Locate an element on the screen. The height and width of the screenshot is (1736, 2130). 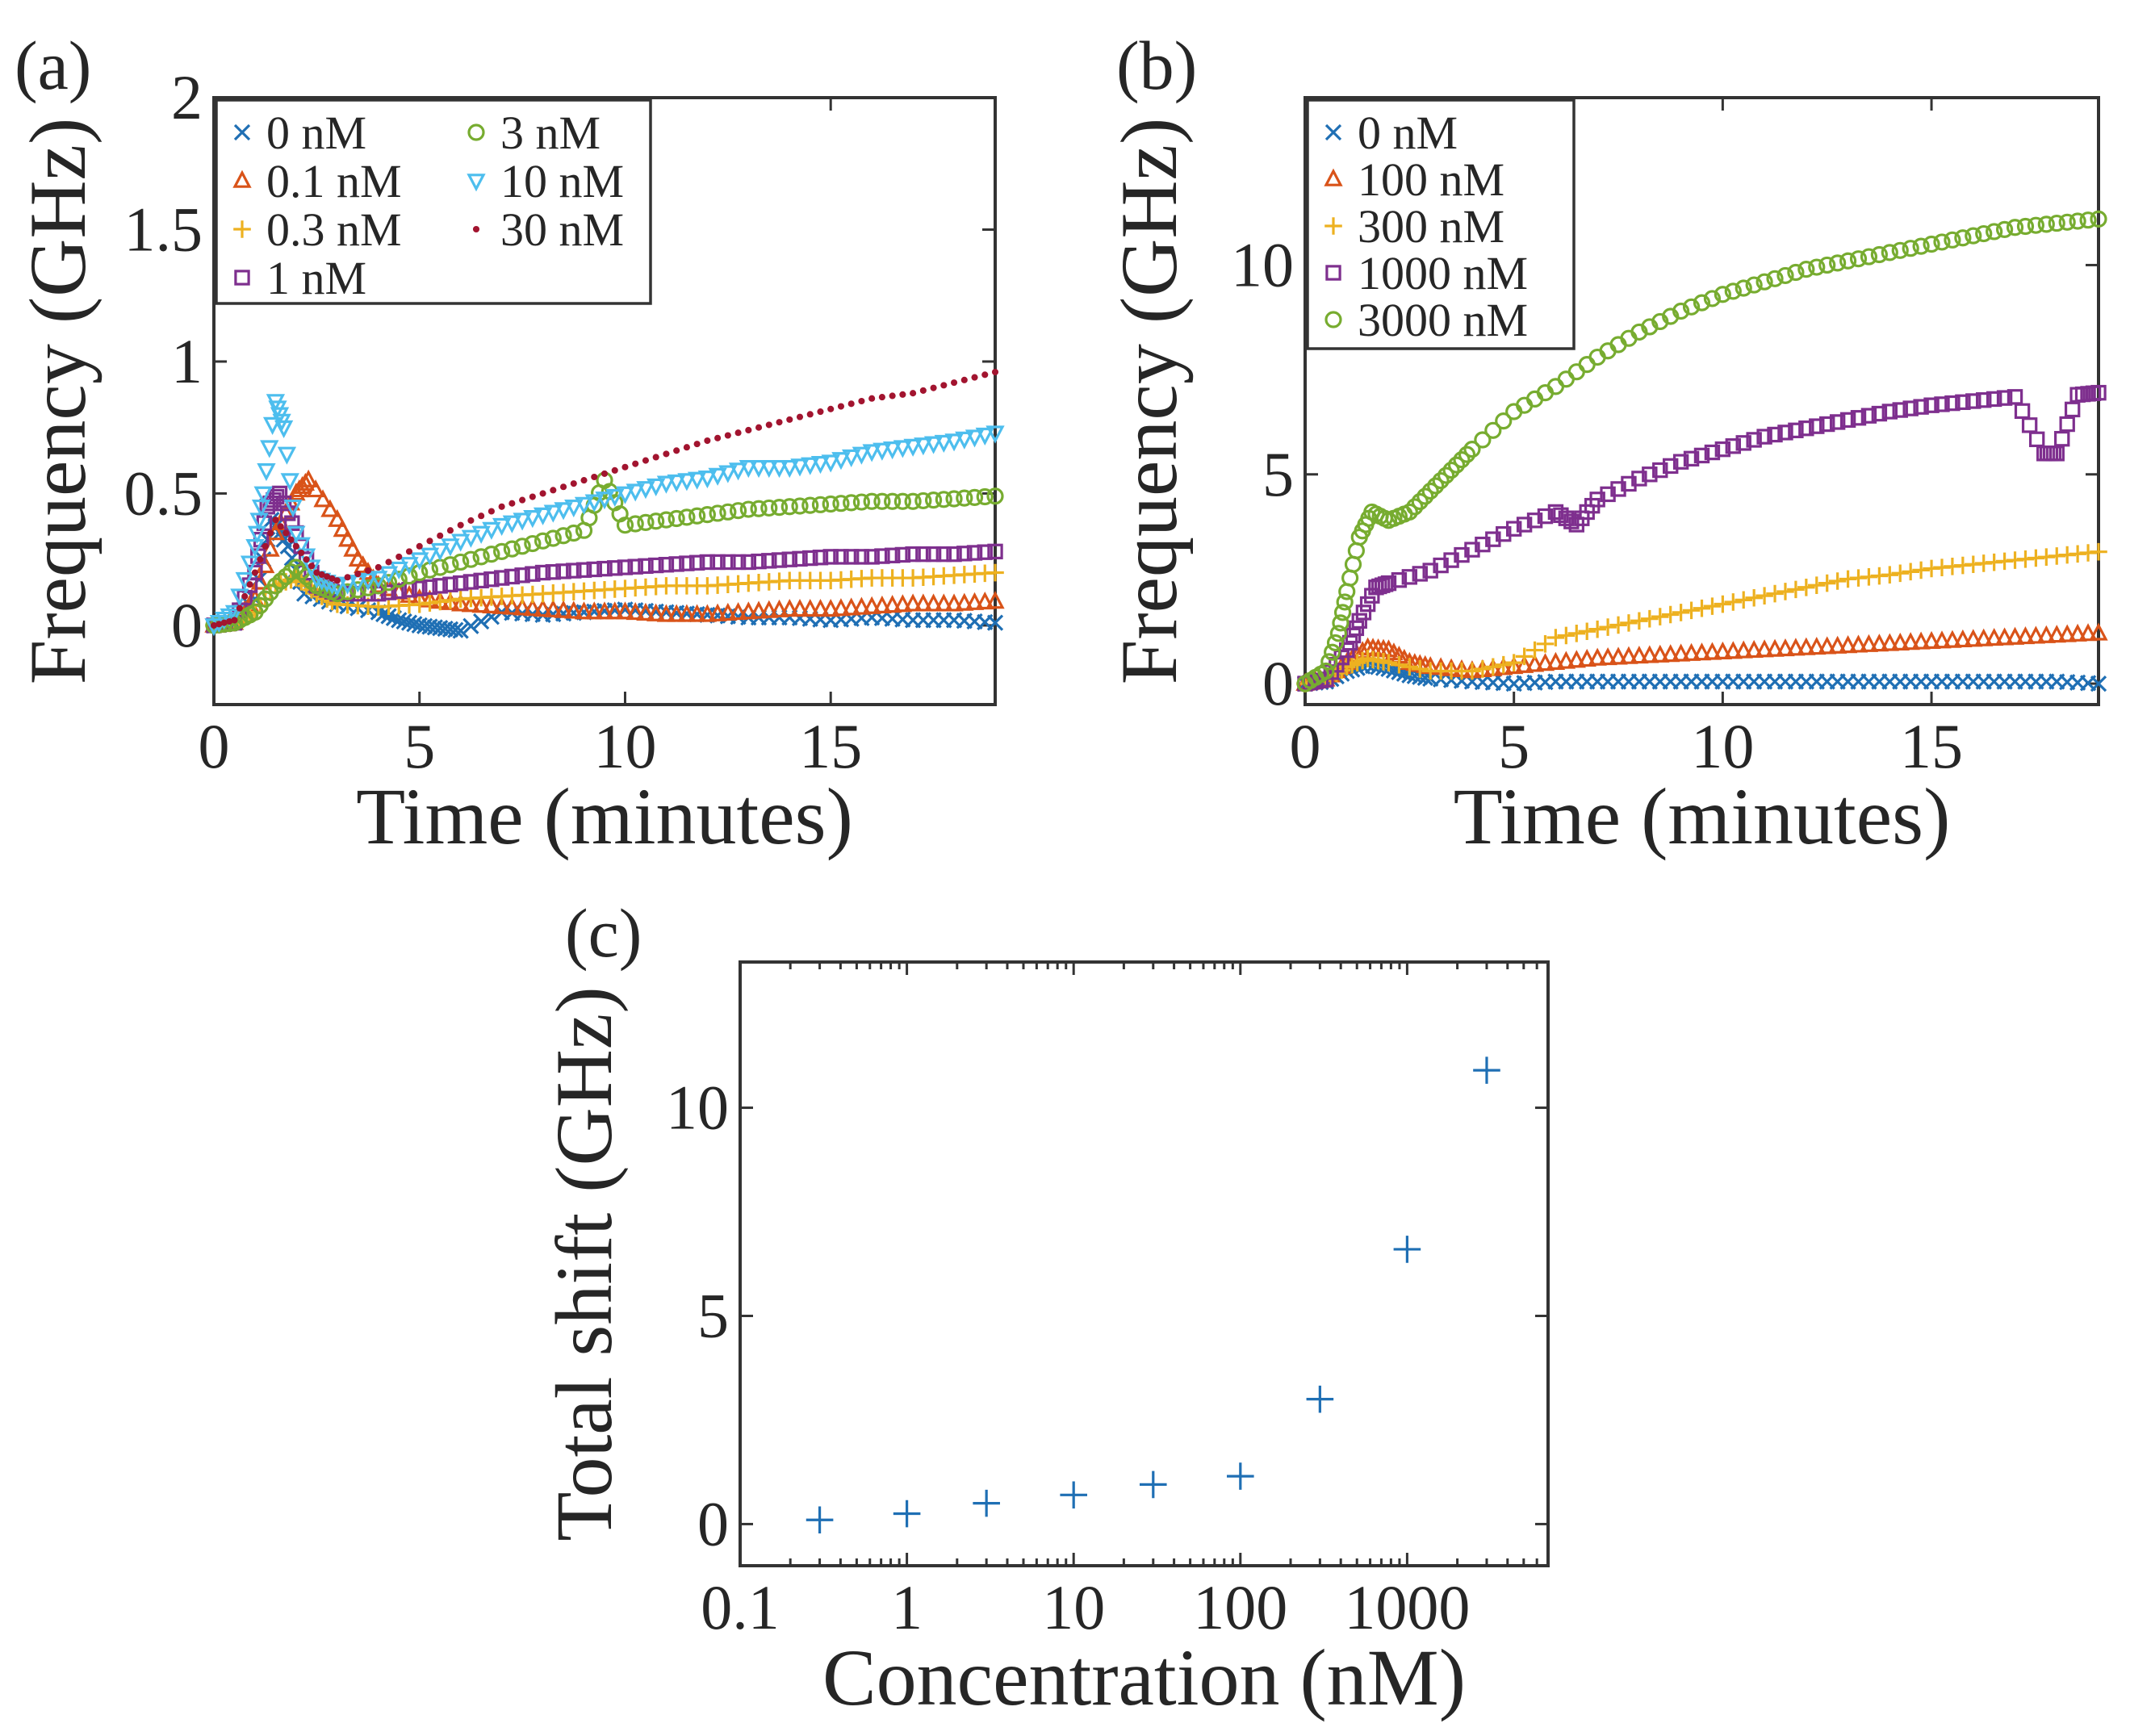
x-tick-label: 0 is located at coordinates (215, 746).